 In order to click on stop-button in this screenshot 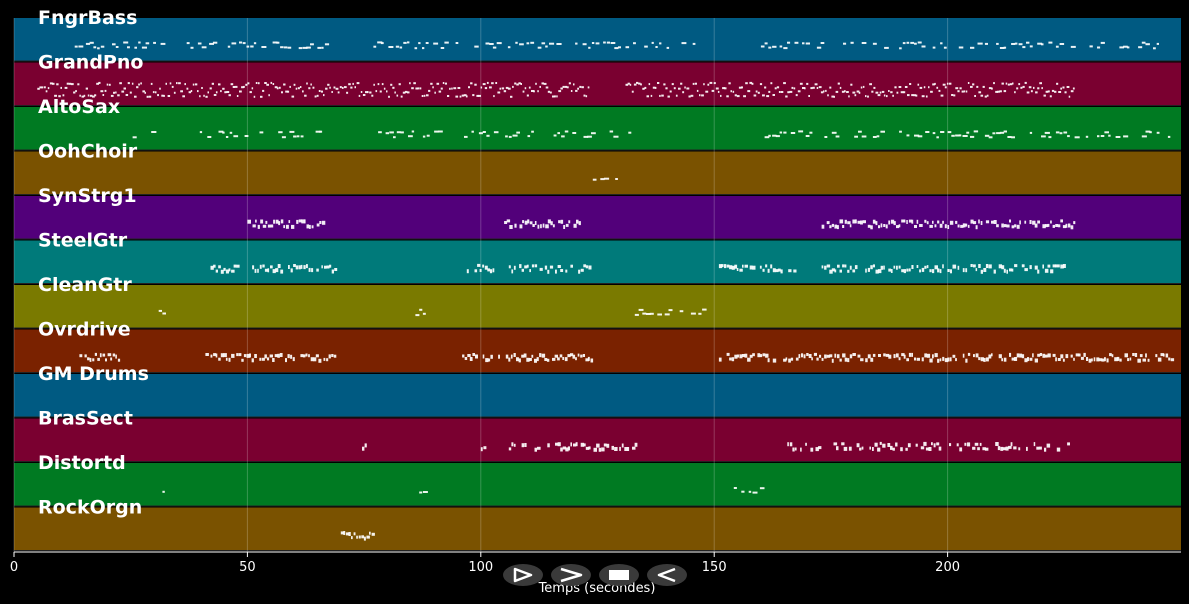, I will do `click(619, 575)`.